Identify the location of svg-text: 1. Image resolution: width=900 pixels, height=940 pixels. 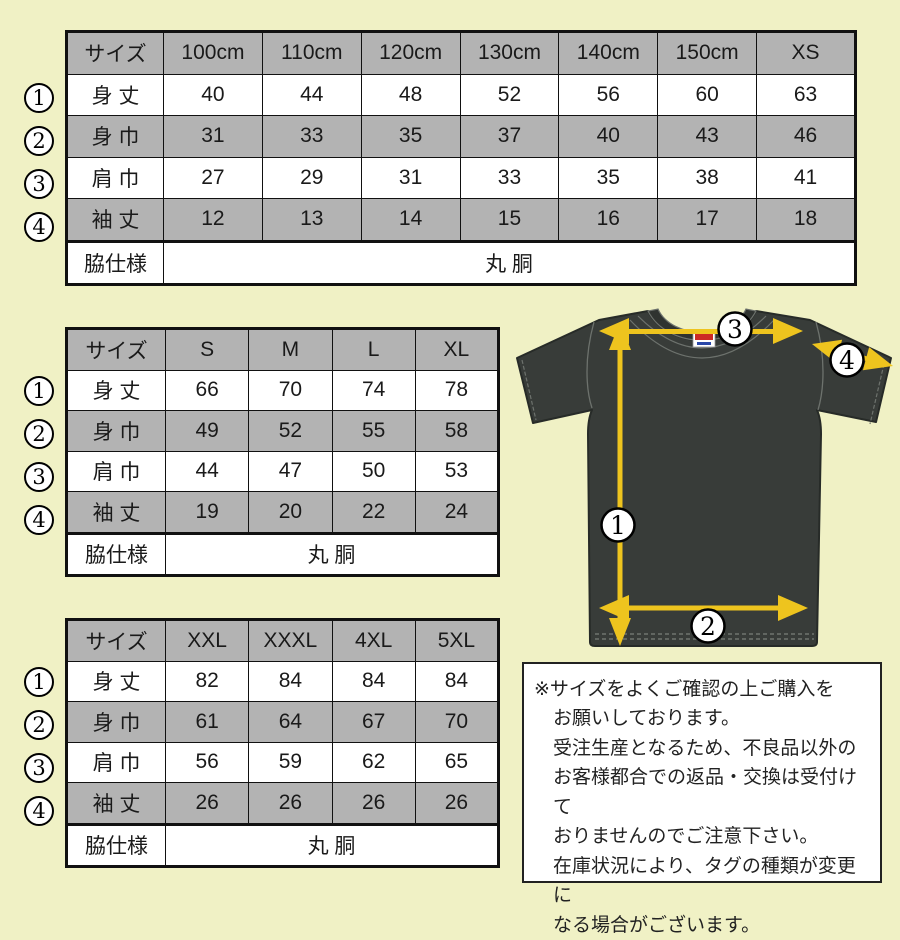
(618, 525).